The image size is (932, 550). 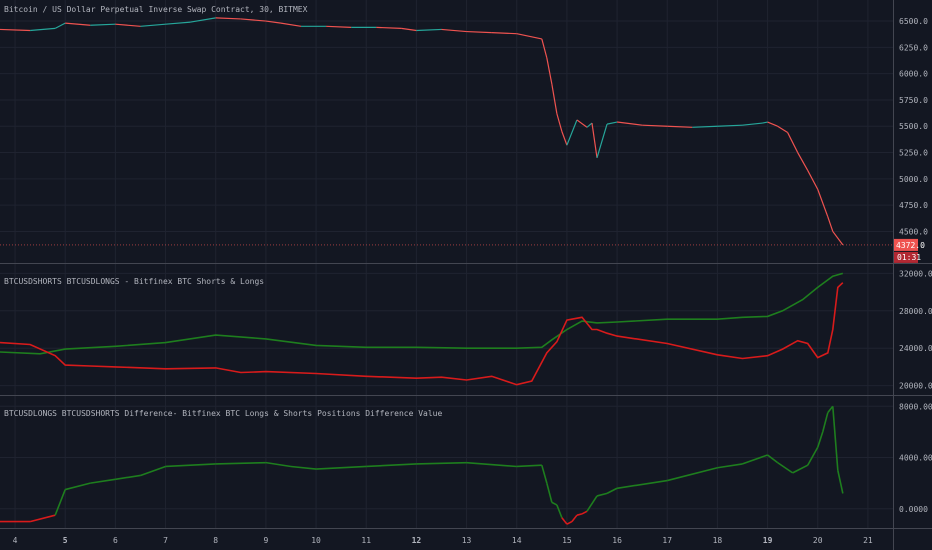 What do you see at coordinates (913, 153) in the screenshot?
I see `y-tick-label: 5250.0` at bounding box center [913, 153].